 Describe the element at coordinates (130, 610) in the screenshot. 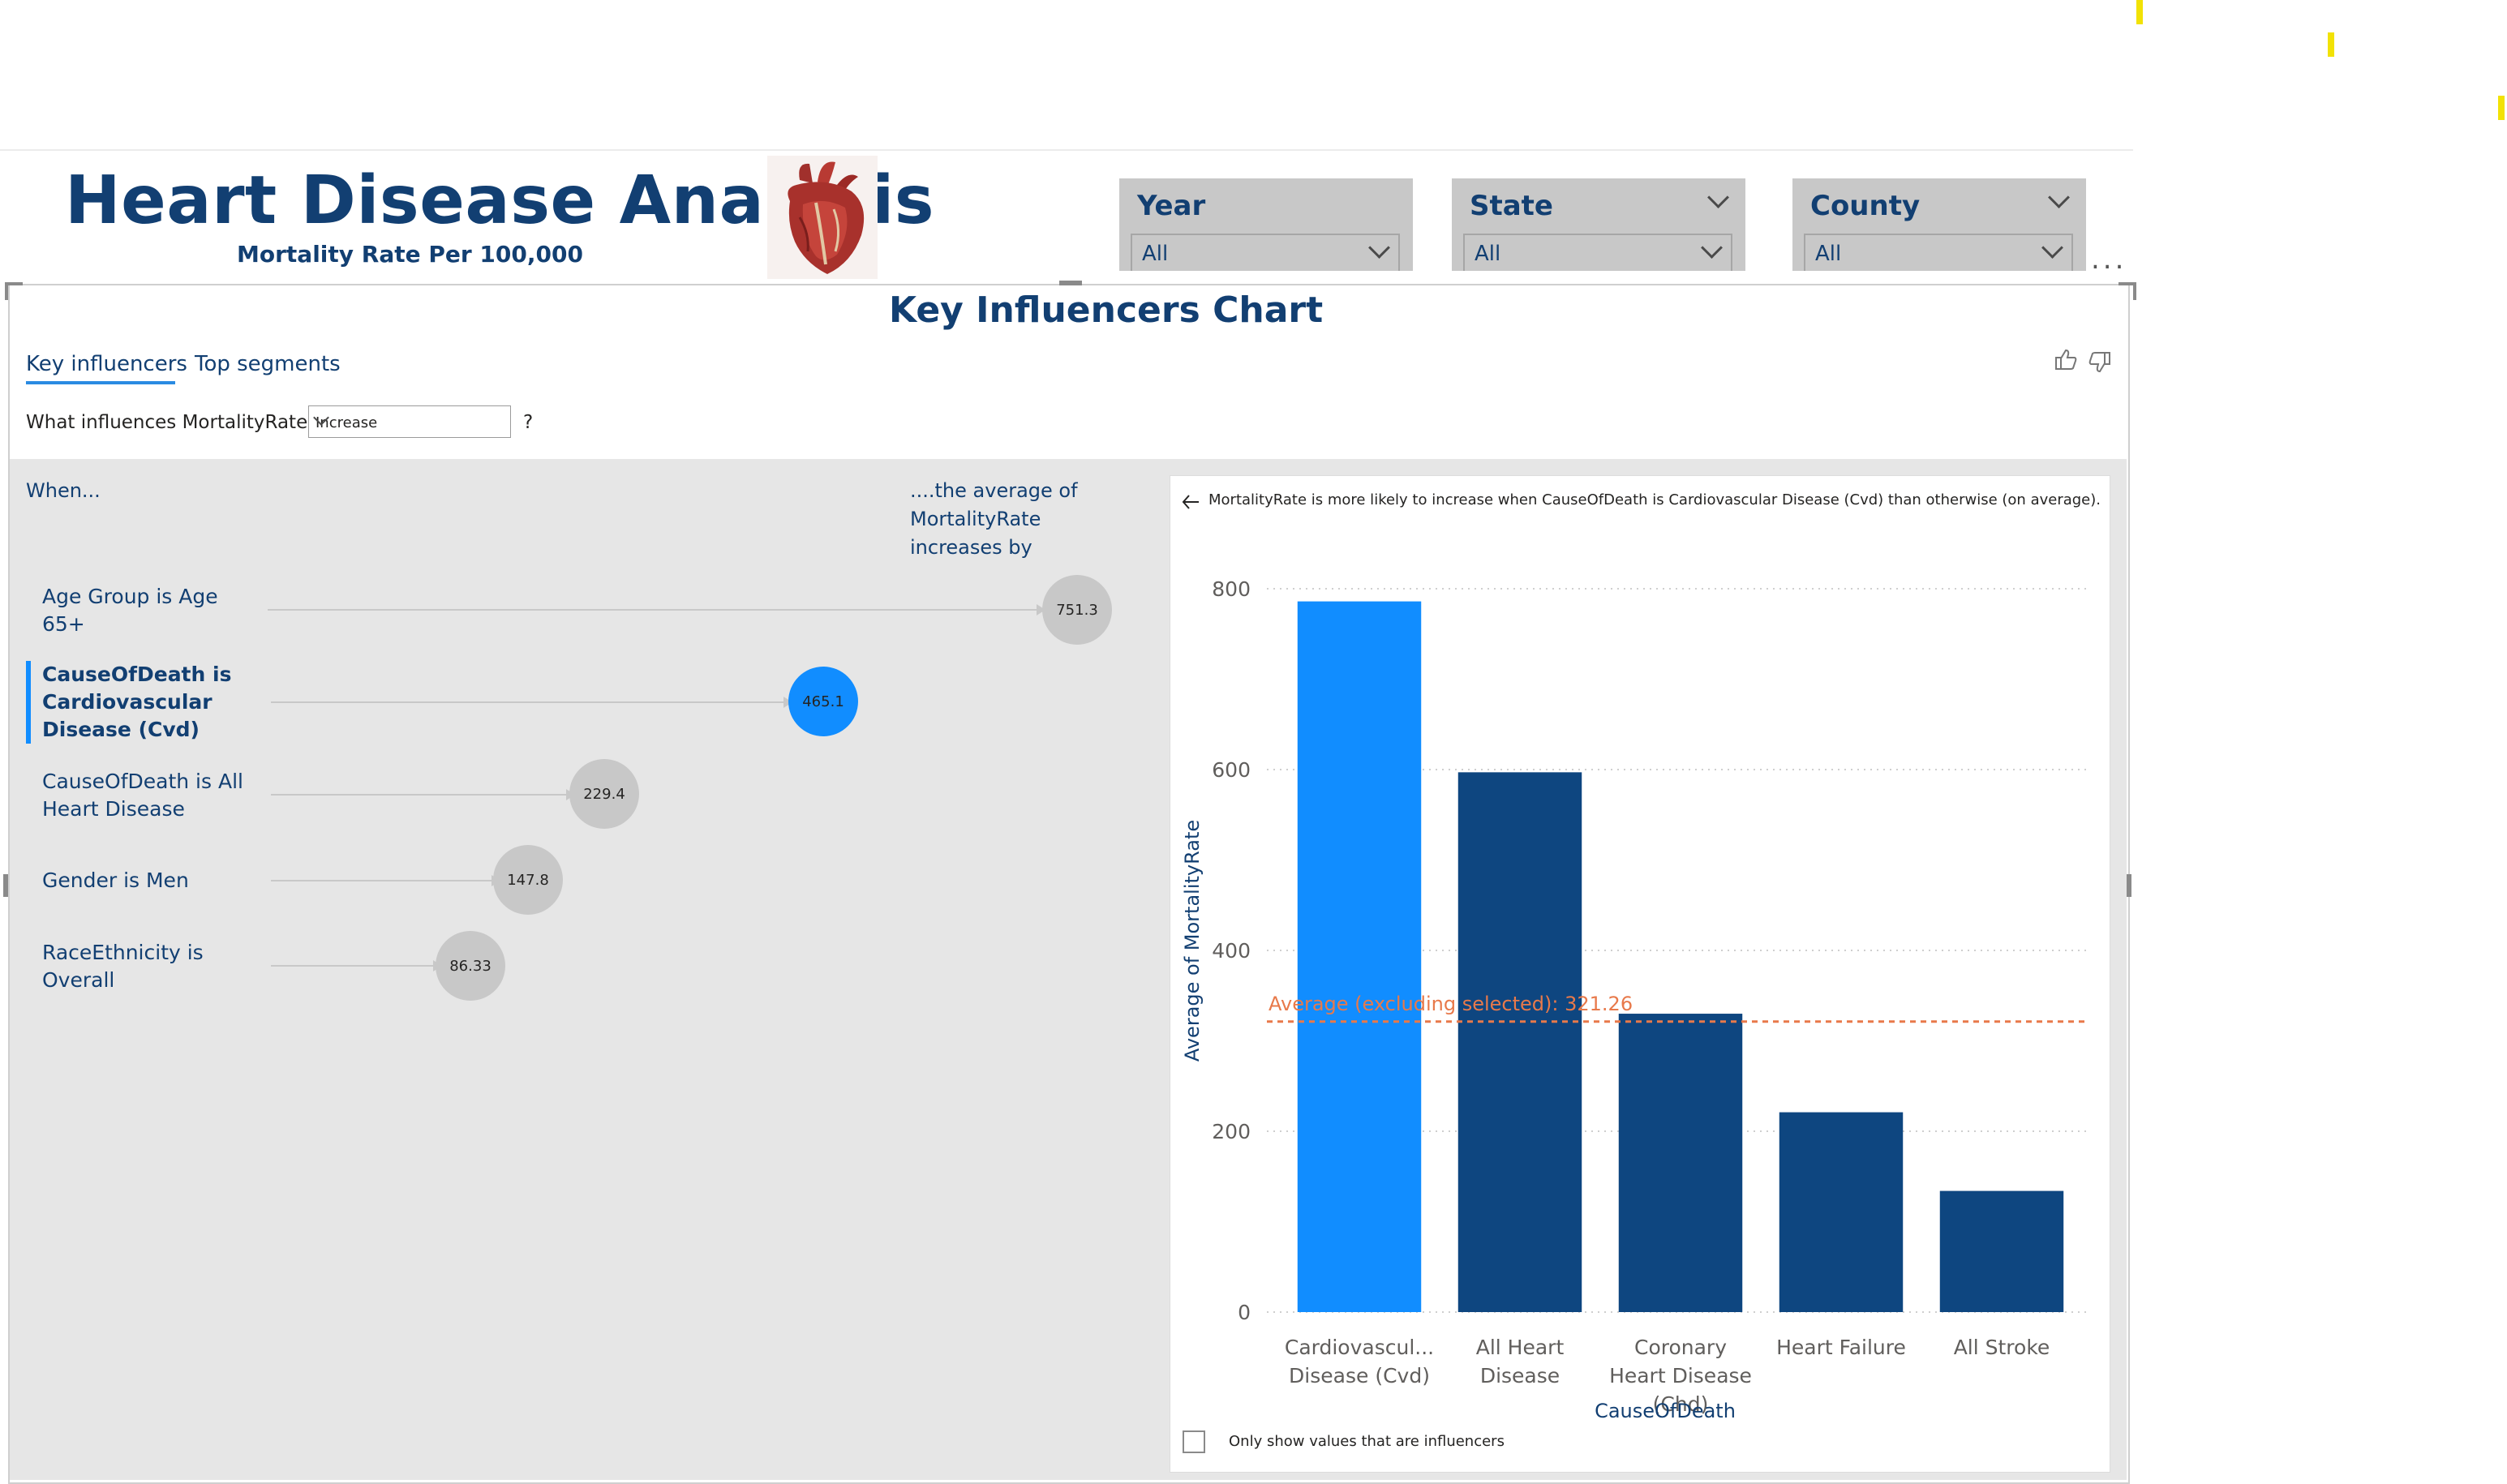

I see `influencer-label: Age Group is Age 65+` at that location.